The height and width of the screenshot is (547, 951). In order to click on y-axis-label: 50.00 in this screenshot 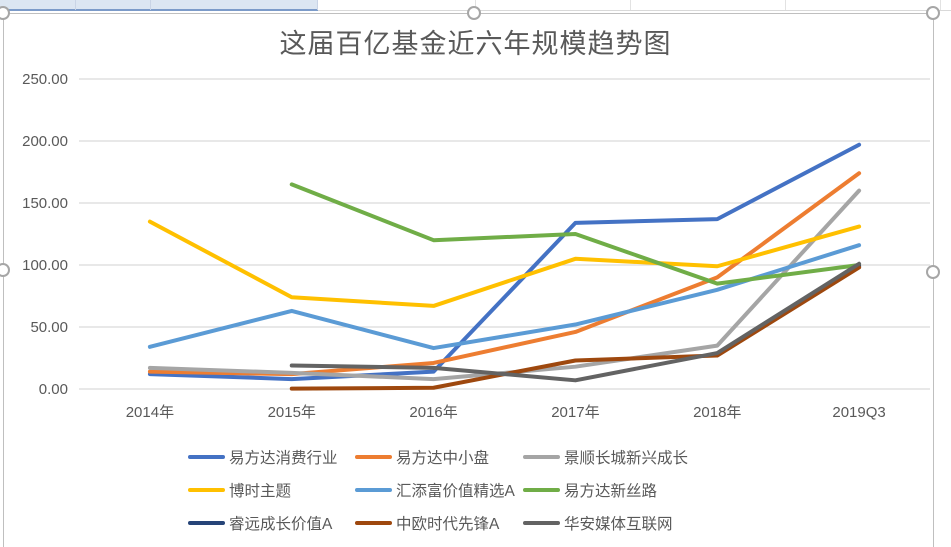, I will do `click(49, 327)`.